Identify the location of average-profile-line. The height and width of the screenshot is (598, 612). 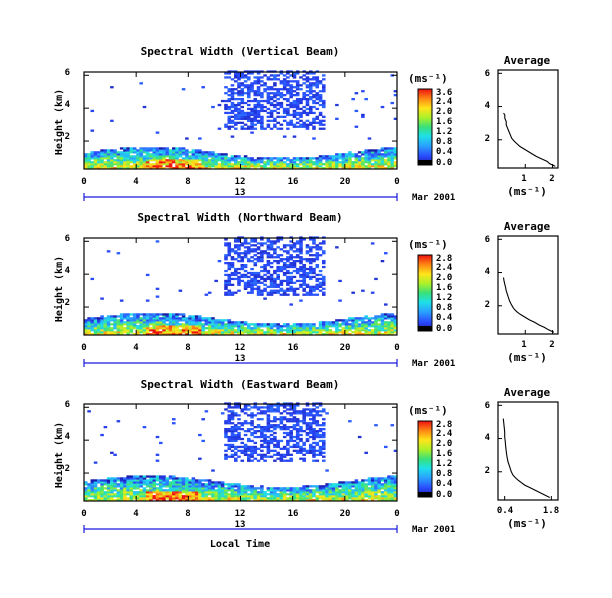
(526, 458).